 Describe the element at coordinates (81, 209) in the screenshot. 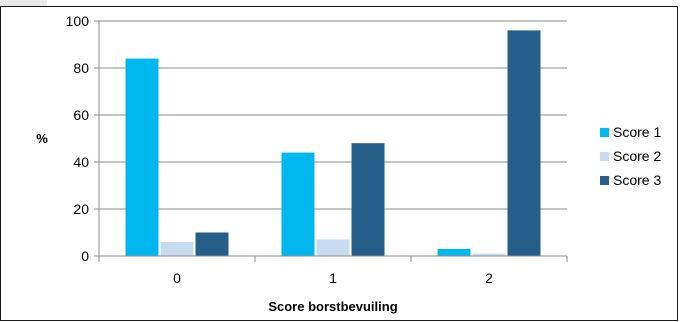

I see `y-tick-label: 20` at that location.